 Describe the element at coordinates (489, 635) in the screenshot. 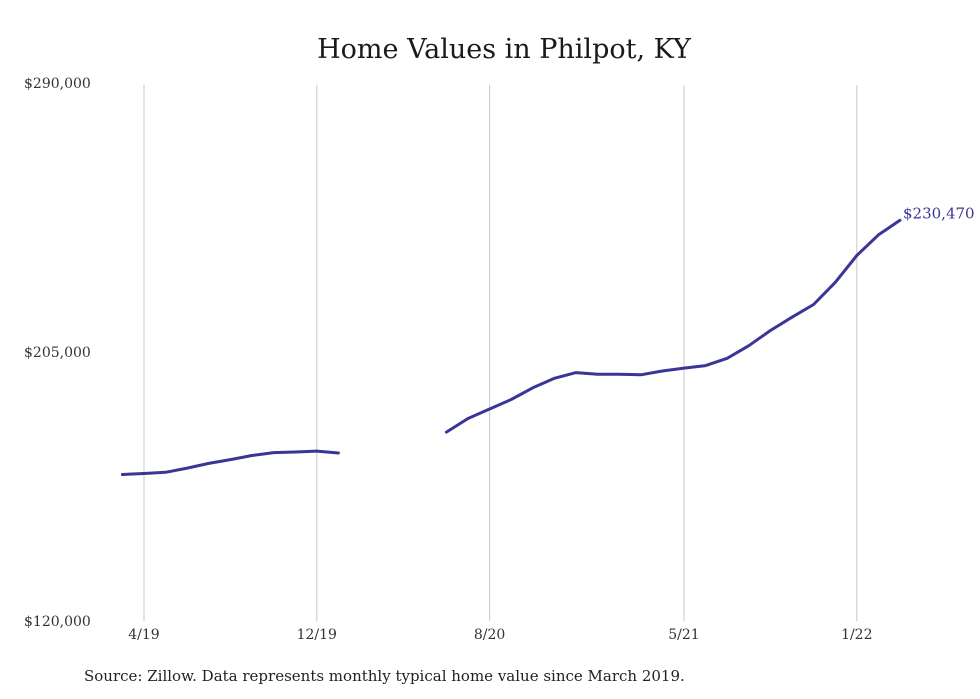

I see `x-tick-label: 8/20` at that location.